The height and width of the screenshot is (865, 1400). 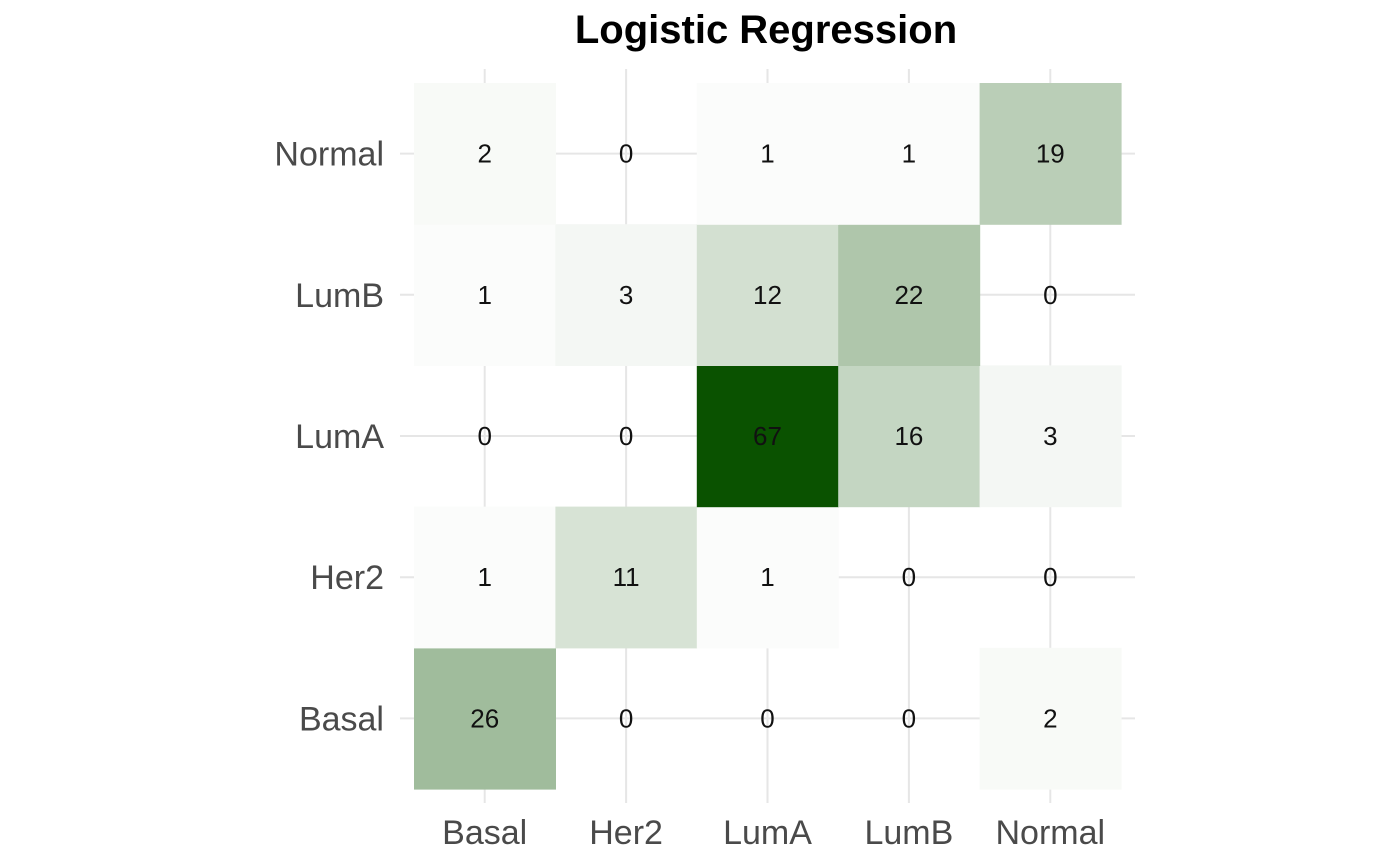 I want to click on cell-value-label: 12, so click(x=767, y=295).